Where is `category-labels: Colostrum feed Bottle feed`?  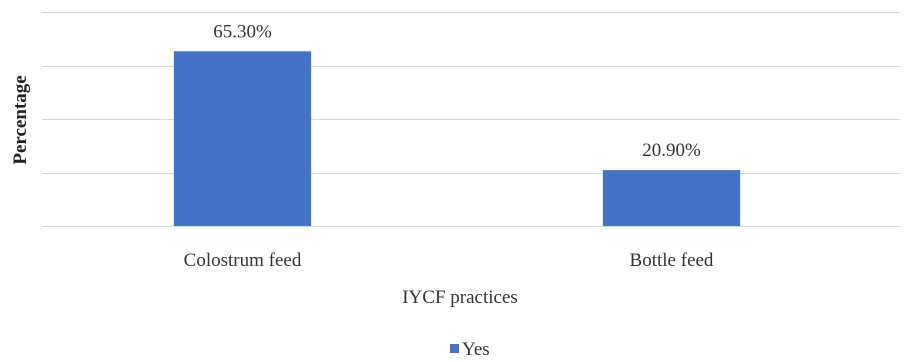
category-labels: Colostrum feed Bottle feed is located at coordinates (449, 260).